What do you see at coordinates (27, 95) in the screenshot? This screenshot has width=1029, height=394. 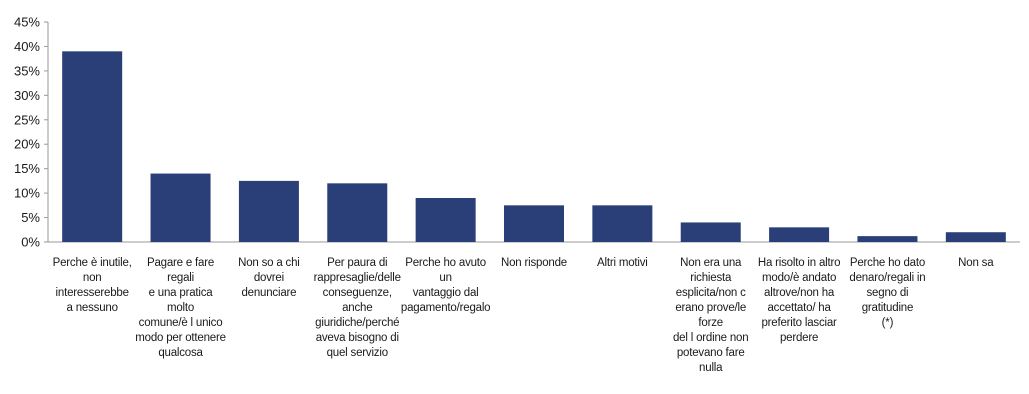 I see `y-tick-label: 30%` at bounding box center [27, 95].